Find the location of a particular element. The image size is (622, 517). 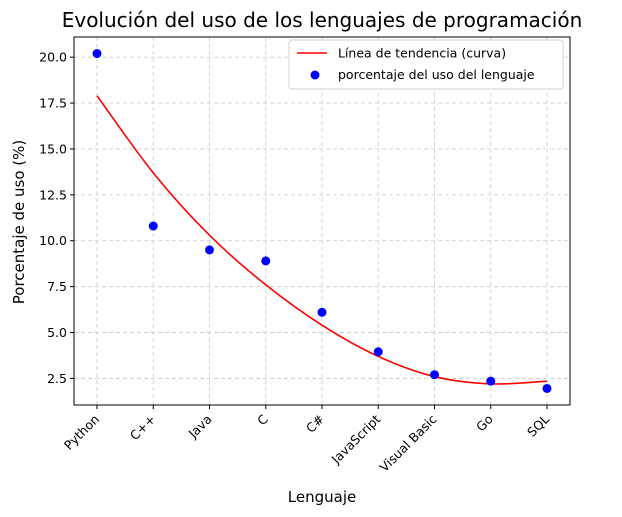

y-tick-label: 2.5 is located at coordinates (57, 378).